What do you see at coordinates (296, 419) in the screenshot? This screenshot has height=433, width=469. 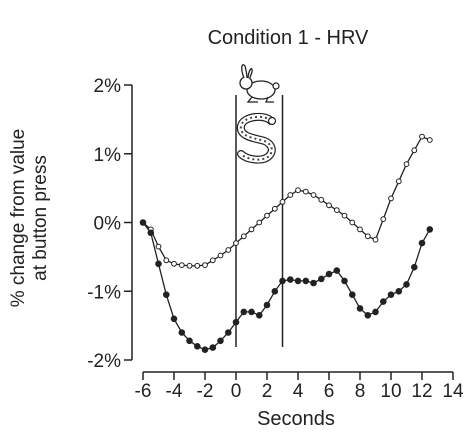 I see `x-axis-label: Seconds` at bounding box center [296, 419].